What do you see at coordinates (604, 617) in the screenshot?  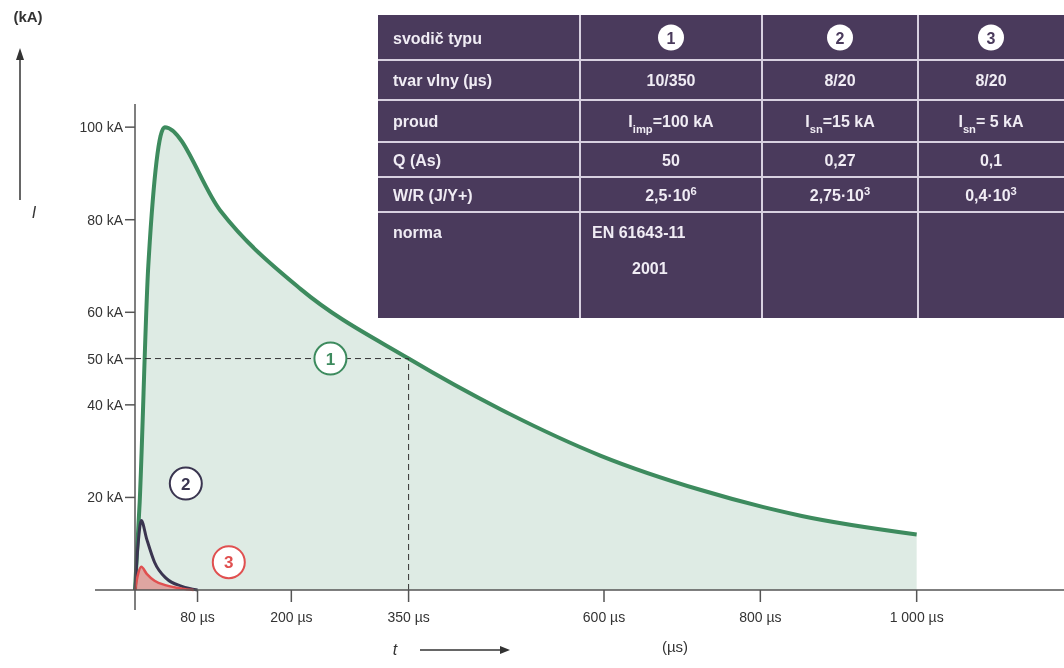 I see `x-tick-label: 600 µs` at bounding box center [604, 617].